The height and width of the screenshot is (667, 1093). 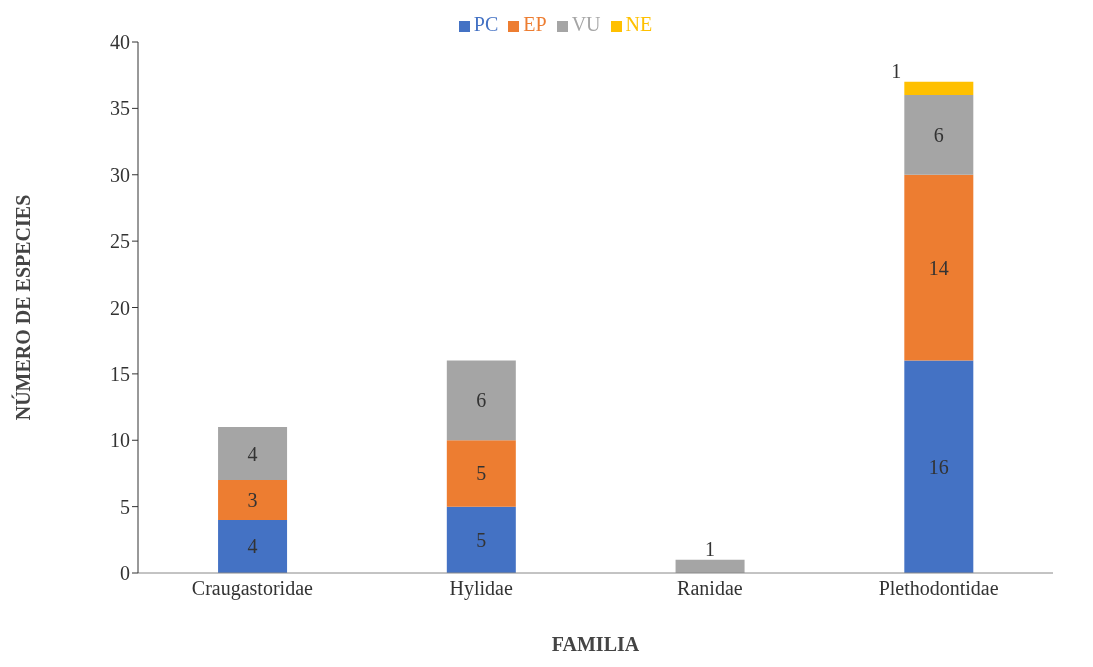 I want to click on x-tick-label: Plethodontidae, so click(x=938, y=588).